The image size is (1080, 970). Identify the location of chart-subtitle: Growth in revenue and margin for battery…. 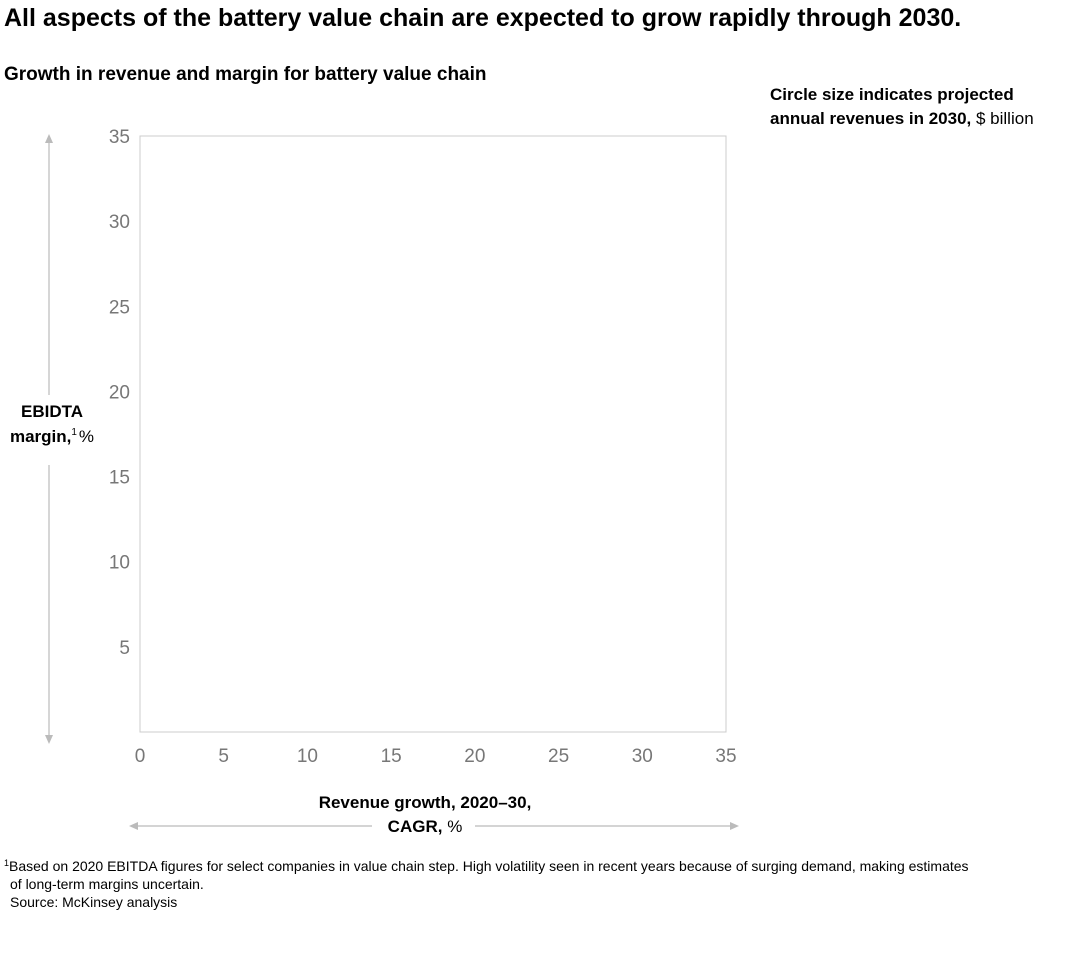
(245, 74).